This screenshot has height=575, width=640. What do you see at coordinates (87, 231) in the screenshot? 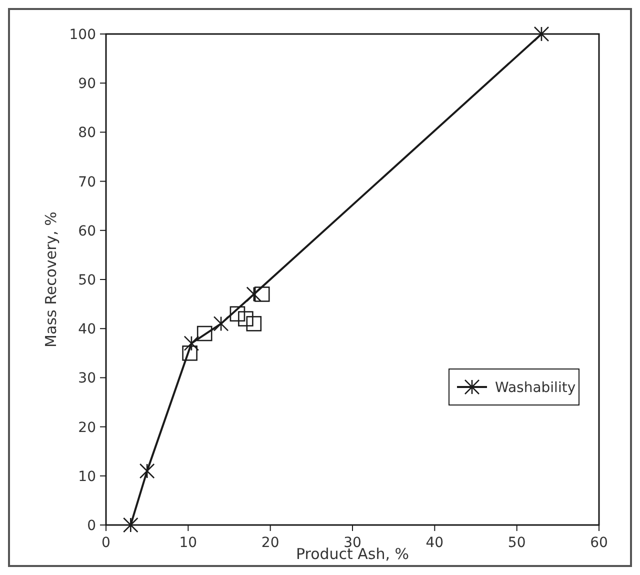
I see `y-tick-label: 60` at bounding box center [87, 231].